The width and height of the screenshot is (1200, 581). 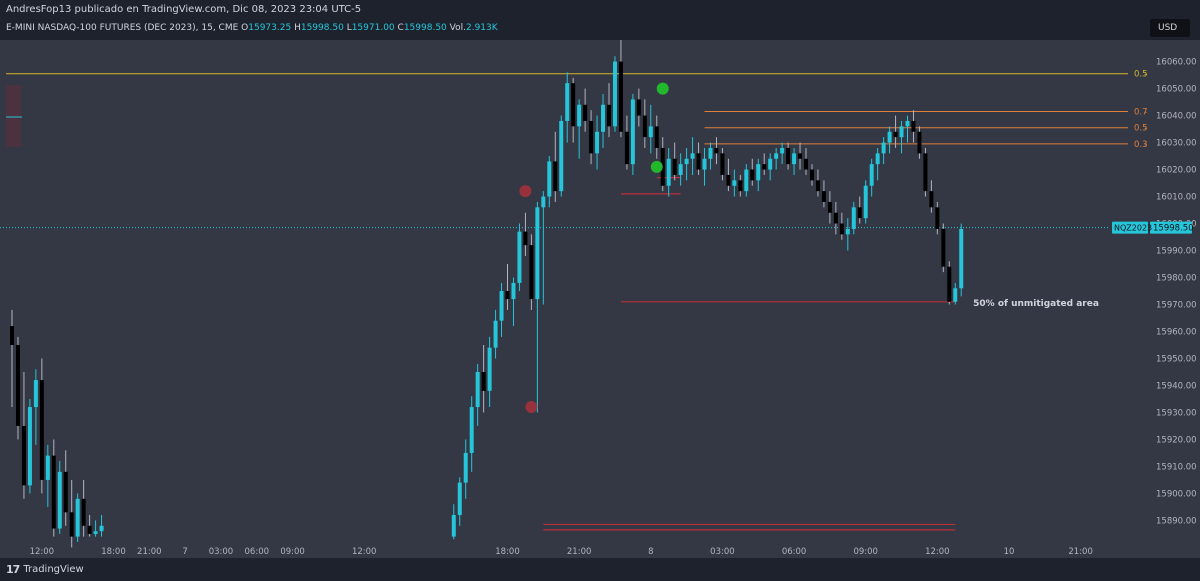 What do you see at coordinates (1174, 291) in the screenshot?
I see `price-axis` at bounding box center [1174, 291].